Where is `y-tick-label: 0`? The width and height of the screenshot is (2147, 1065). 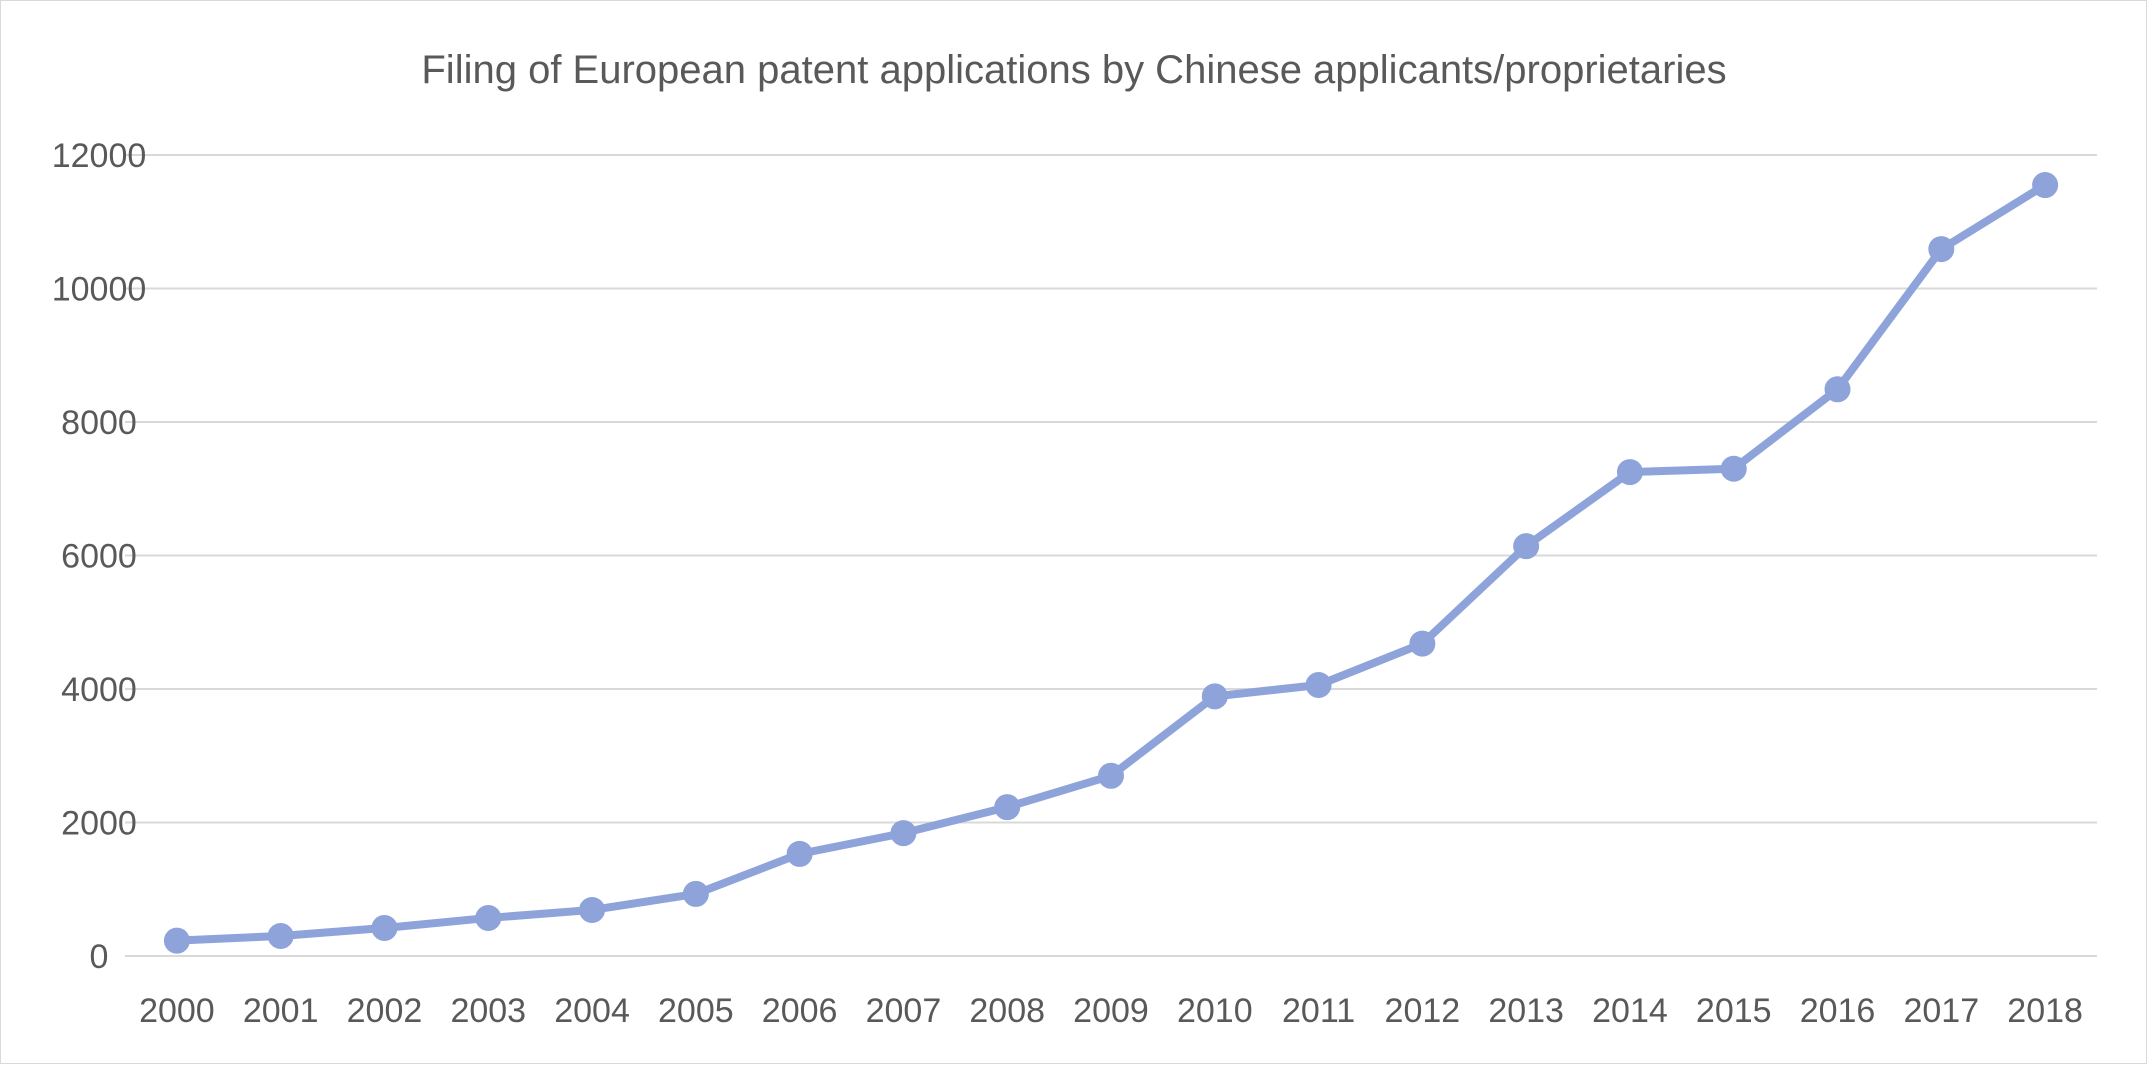 y-tick-label: 0 is located at coordinates (99, 957).